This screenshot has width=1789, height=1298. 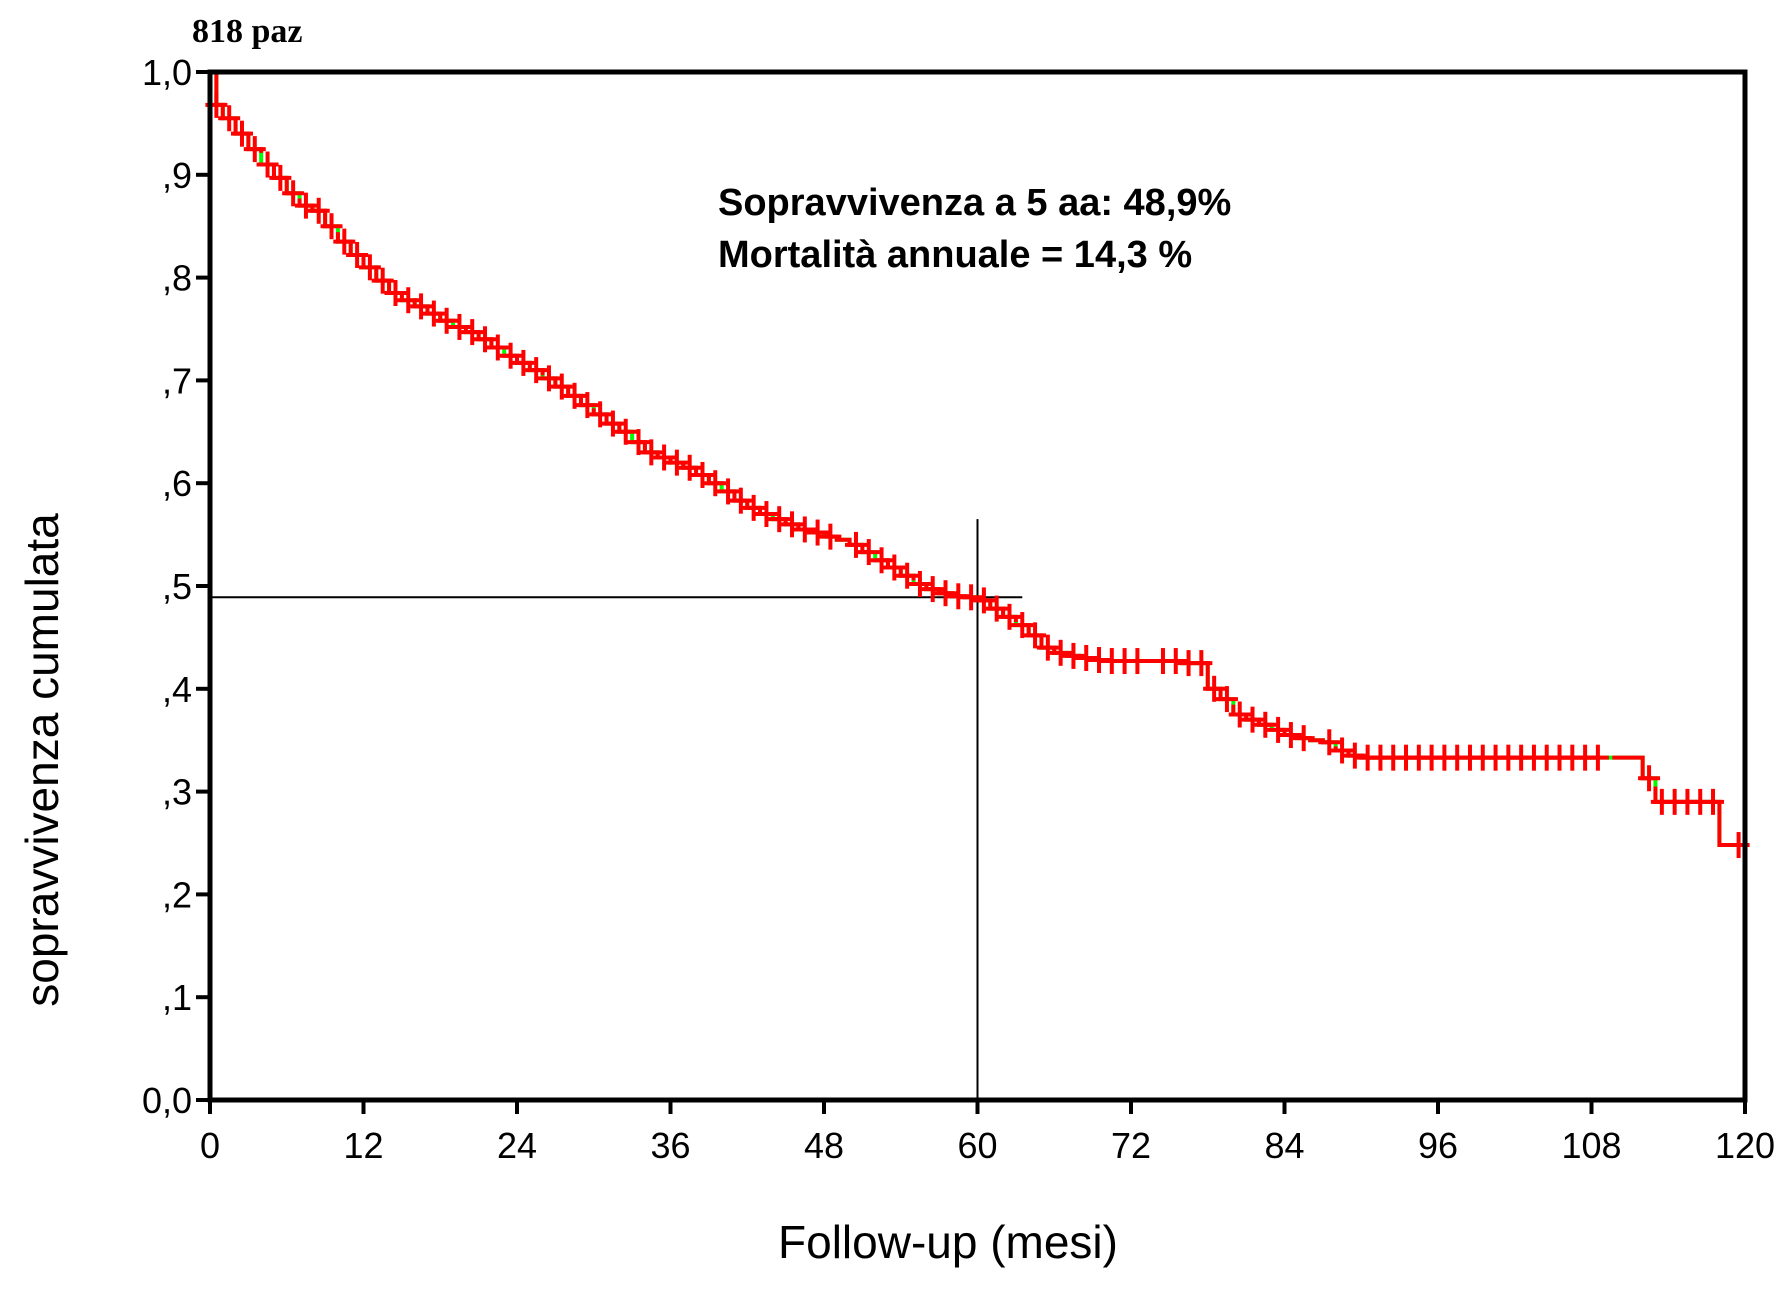 I want to click on x-tick-label: 48, so click(x=824, y=1145).